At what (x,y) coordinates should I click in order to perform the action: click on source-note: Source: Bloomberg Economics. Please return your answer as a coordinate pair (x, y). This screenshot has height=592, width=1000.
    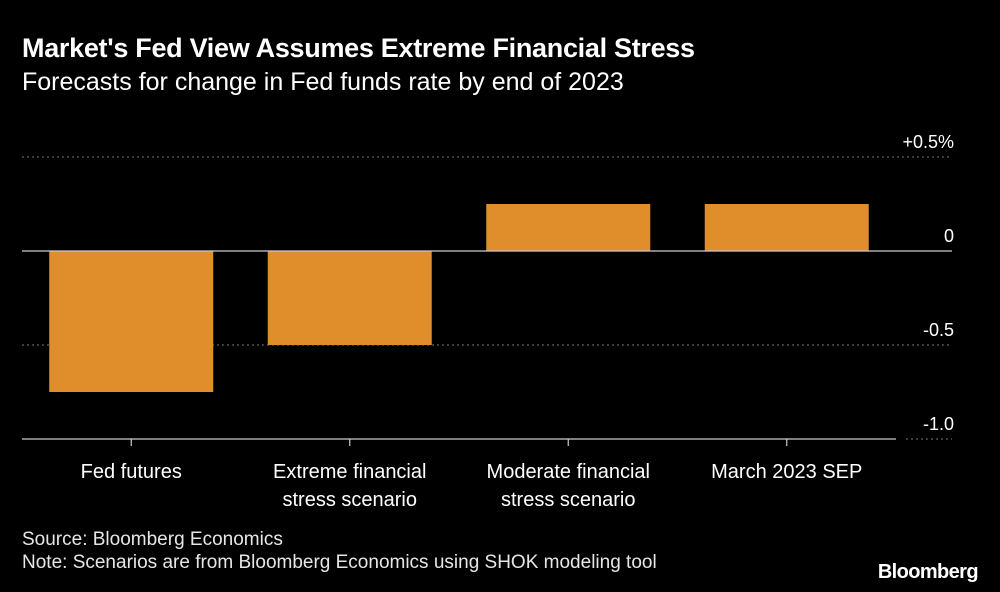
    Looking at the image, I should click on (152, 539).